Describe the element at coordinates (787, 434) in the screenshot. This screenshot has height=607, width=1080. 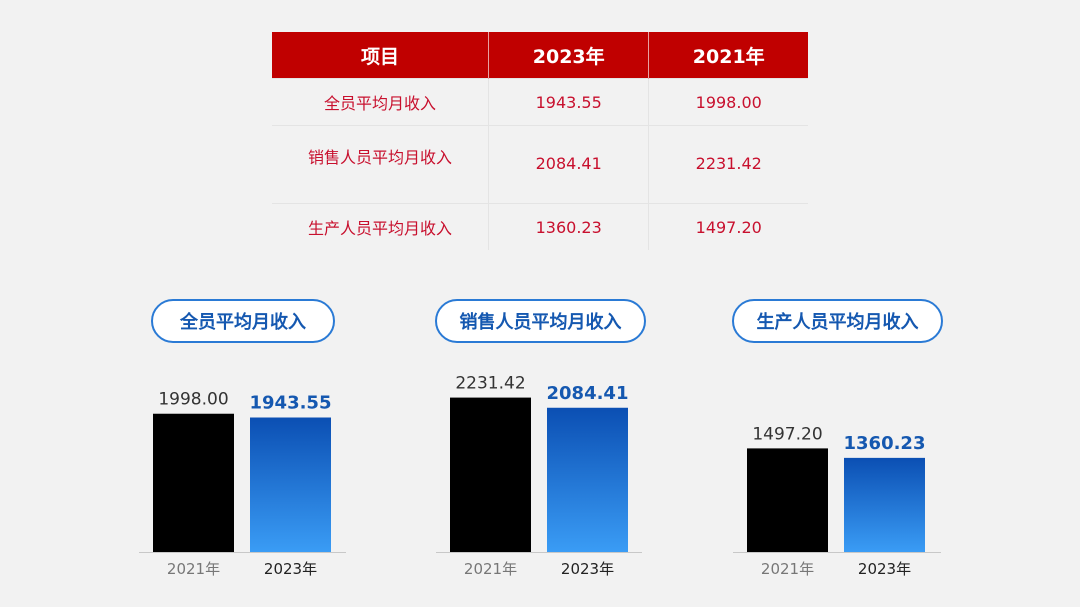
I see `bar-value-label: 1497.20` at that location.